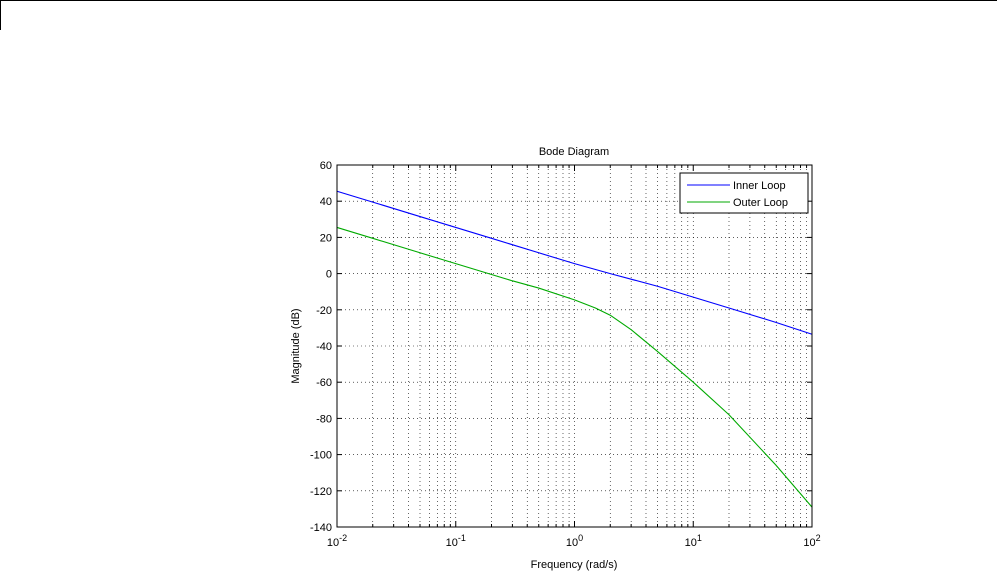 The width and height of the screenshot is (997, 579). Describe the element at coordinates (759, 186) in the screenshot. I see `legend-label: Inner Loop` at that location.